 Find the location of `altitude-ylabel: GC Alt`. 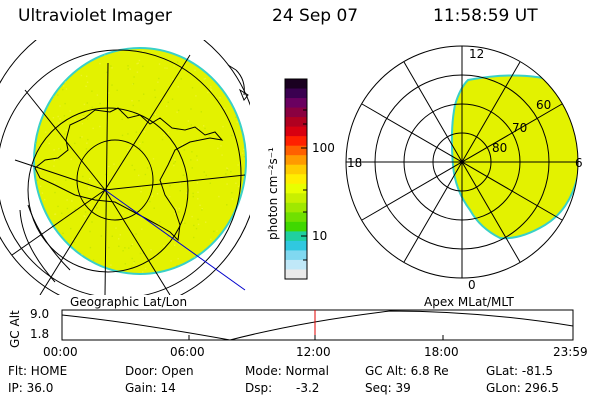

altitude-ylabel: GC Alt is located at coordinates (15, 329).